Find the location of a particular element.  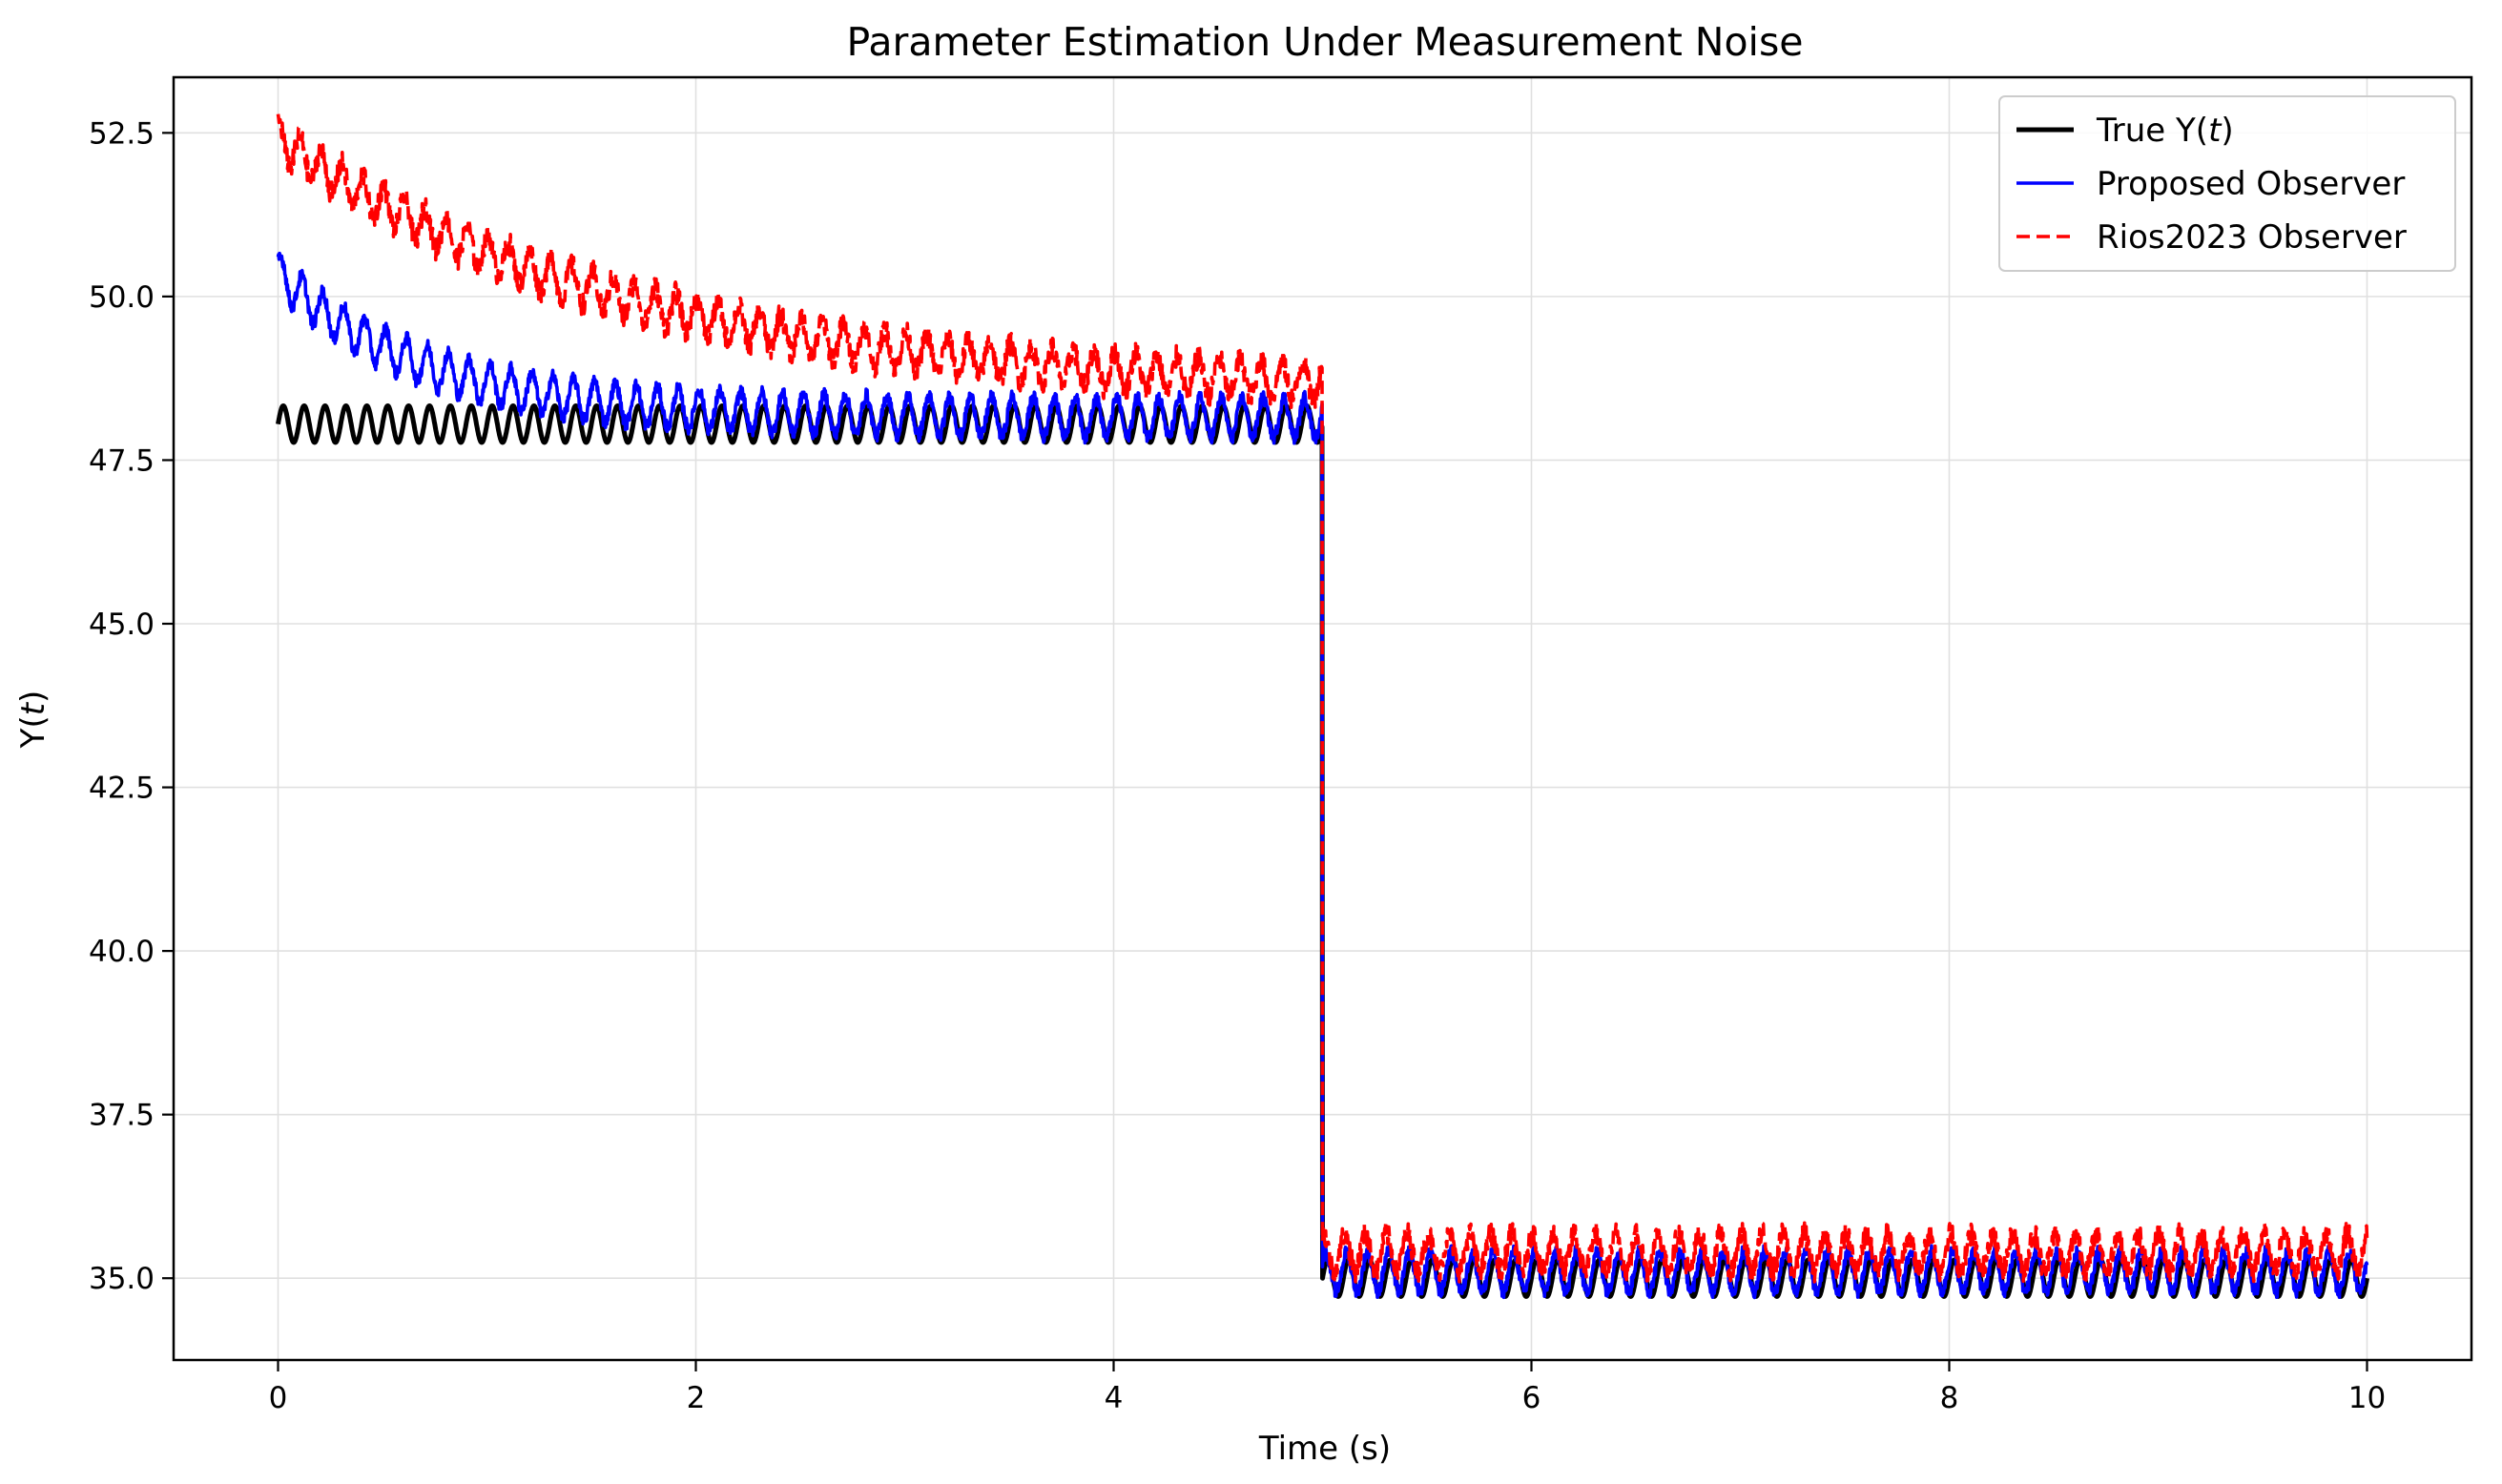

y-tick-label: 40.0 is located at coordinates (122, 952).